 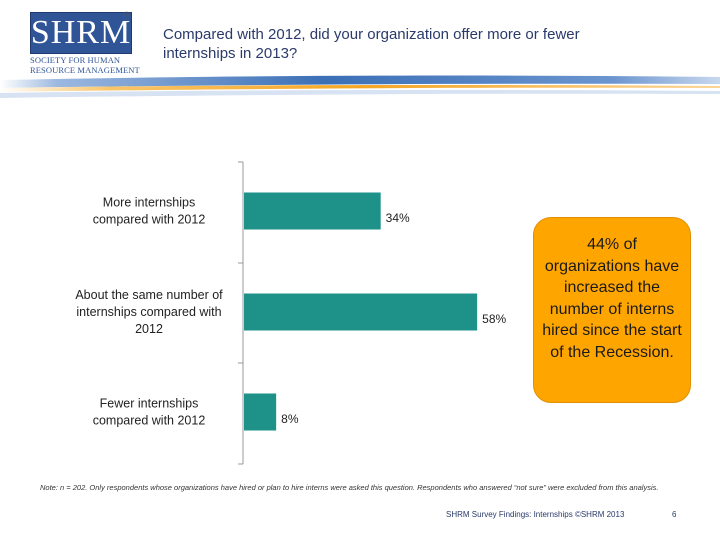 What do you see at coordinates (149, 404) in the screenshot?
I see `category-label-line: Fewer internships` at bounding box center [149, 404].